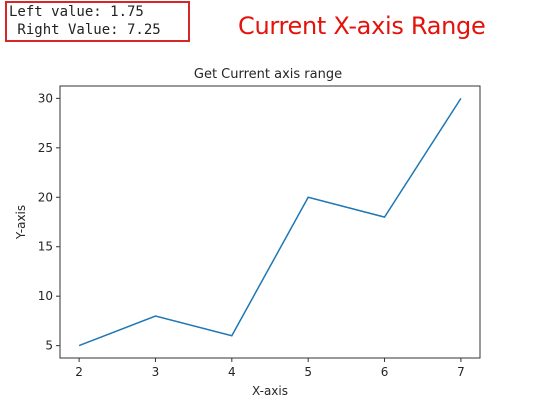  Describe the element at coordinates (362, 26) in the screenshot. I see `headline: Current X-axis Range` at that location.